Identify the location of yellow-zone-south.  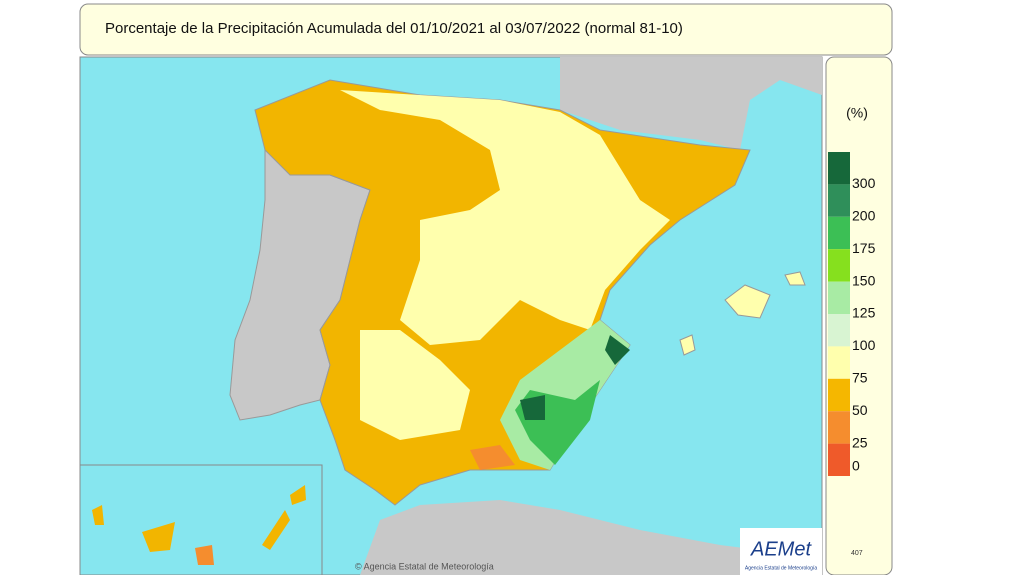
(415, 385).